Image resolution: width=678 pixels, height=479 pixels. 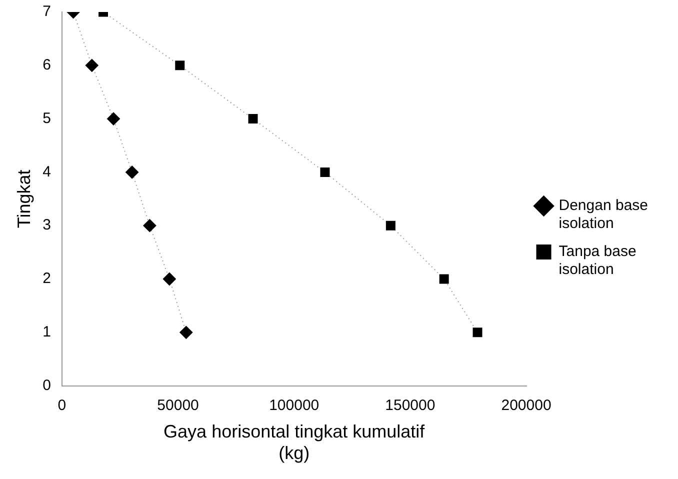 I want to click on legend-label: Tanpa base isolation, so click(x=597, y=260).